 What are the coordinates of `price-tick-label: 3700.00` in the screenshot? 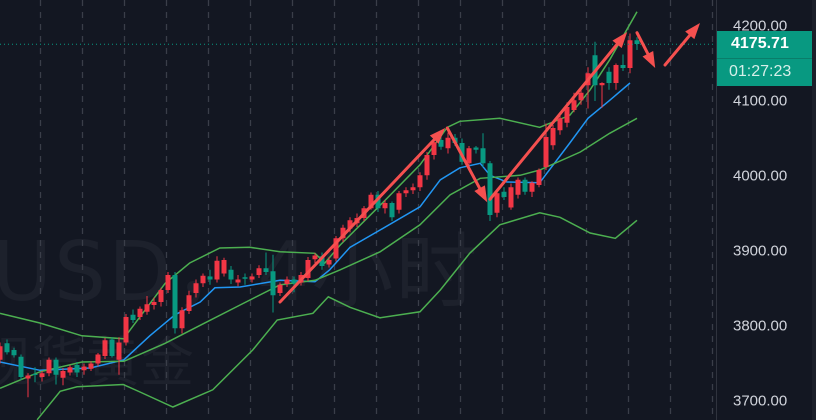 It's located at (760, 401).